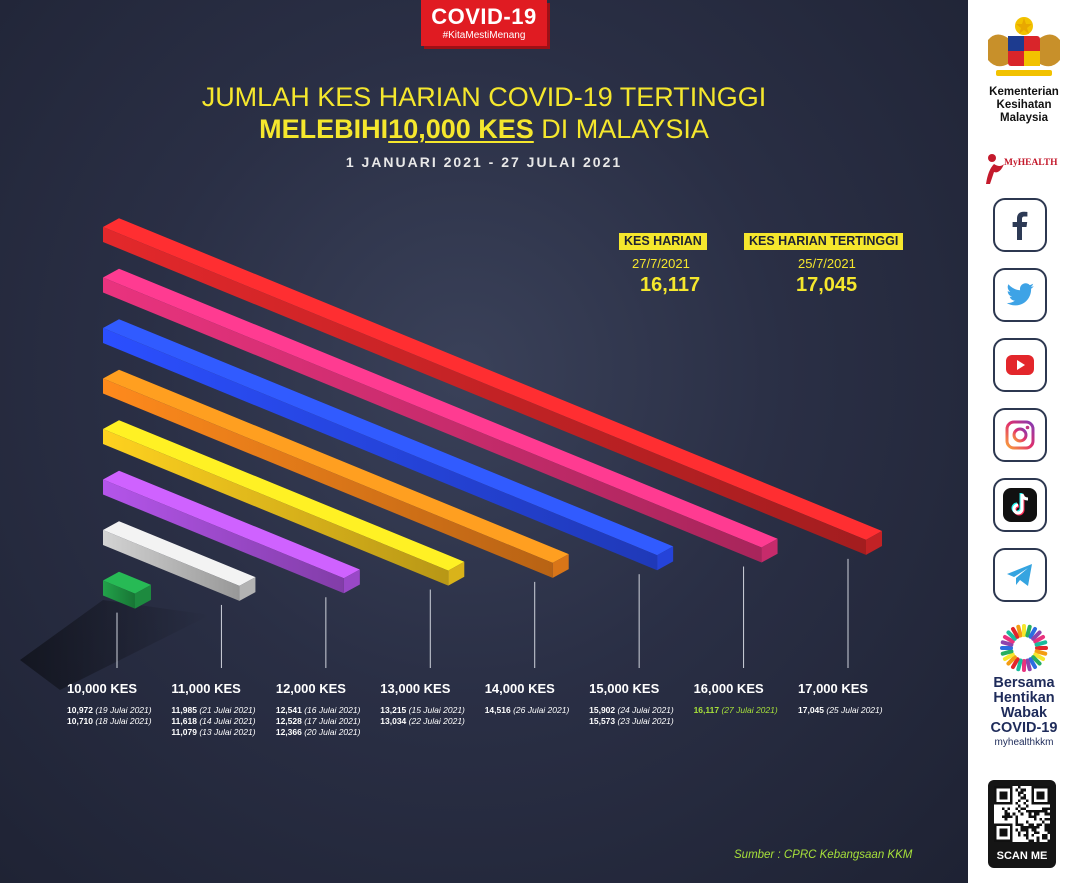  Describe the element at coordinates (80, 710) in the screenshot. I see `record-value: 10,972` at that location.